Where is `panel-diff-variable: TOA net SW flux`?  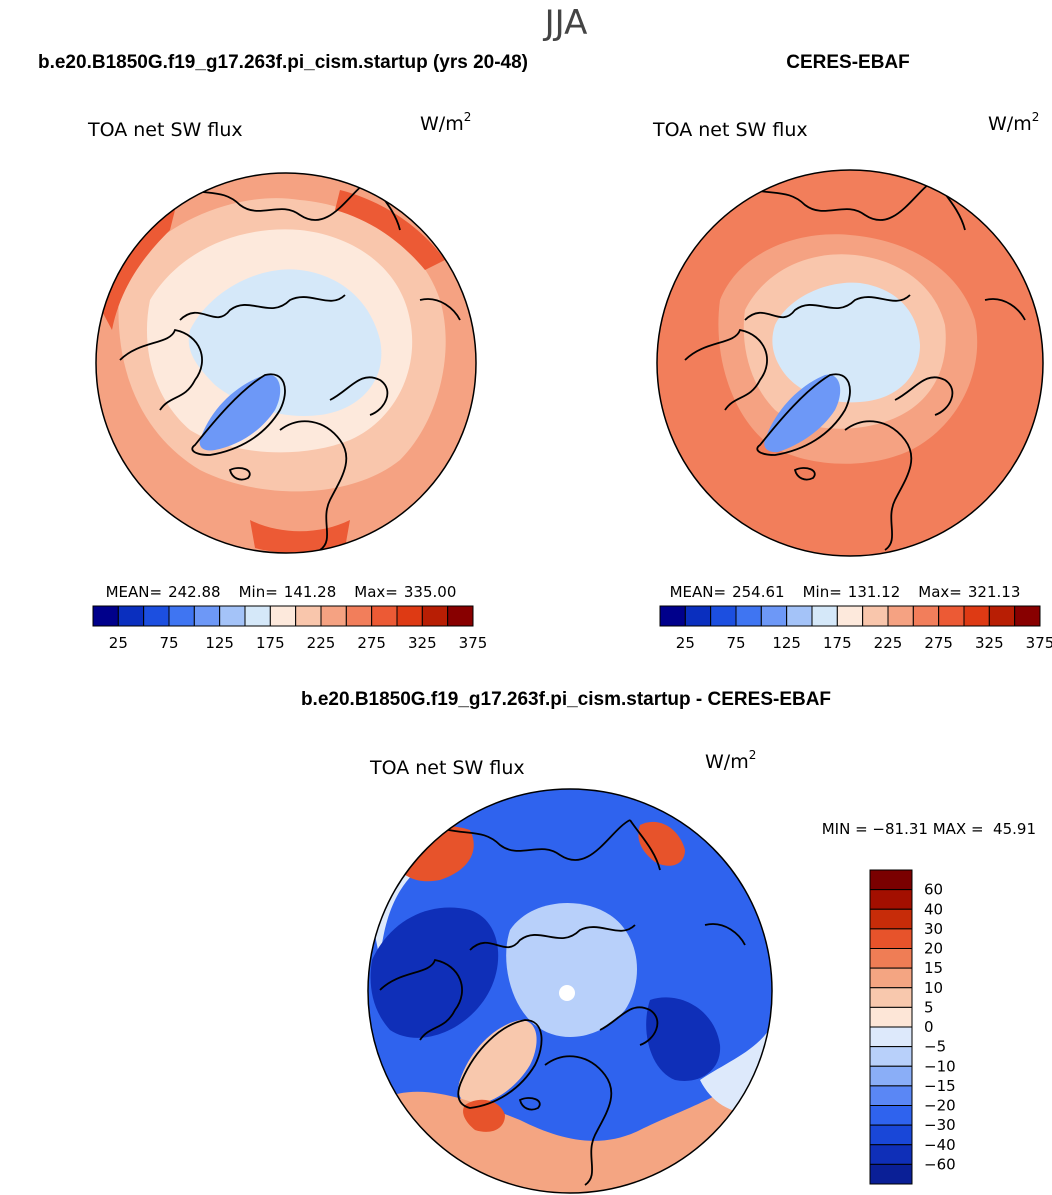 panel-diff-variable: TOA net SW flux is located at coordinates (447, 768).